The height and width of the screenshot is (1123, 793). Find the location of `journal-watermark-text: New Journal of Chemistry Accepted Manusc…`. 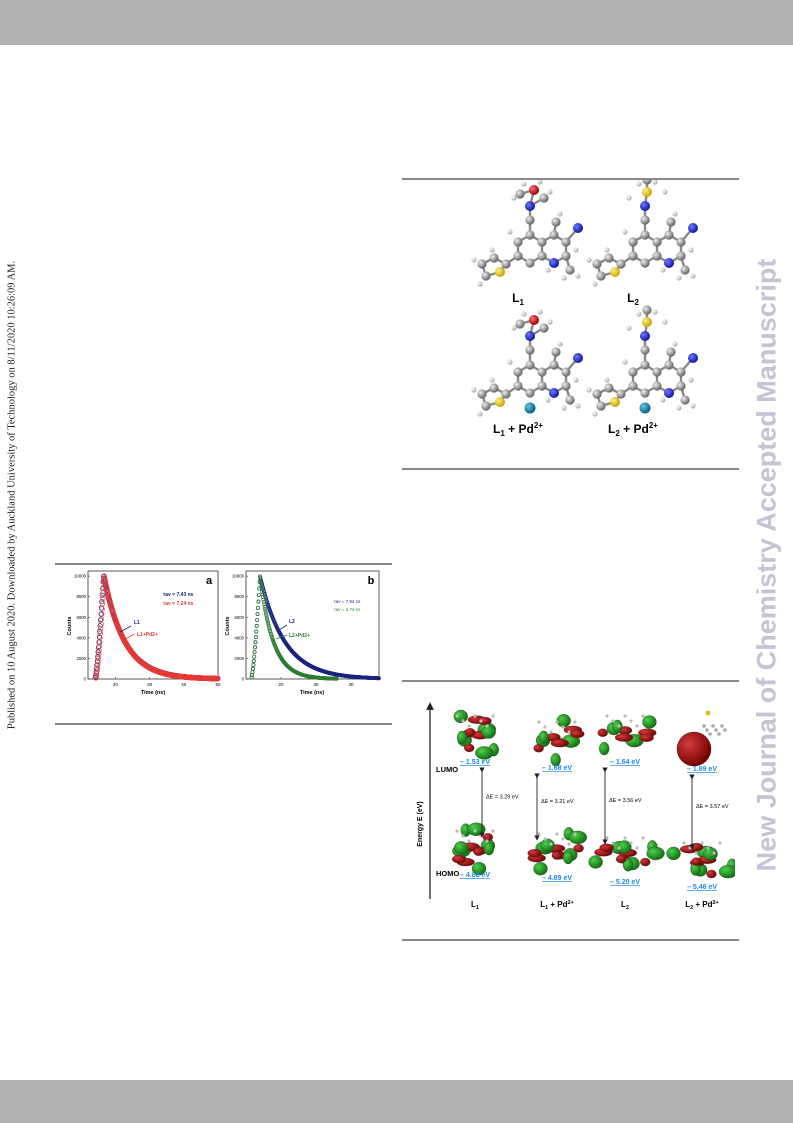

journal-watermark-text: New Journal of Chemistry Accepted Manusc… is located at coordinates (766, 565).